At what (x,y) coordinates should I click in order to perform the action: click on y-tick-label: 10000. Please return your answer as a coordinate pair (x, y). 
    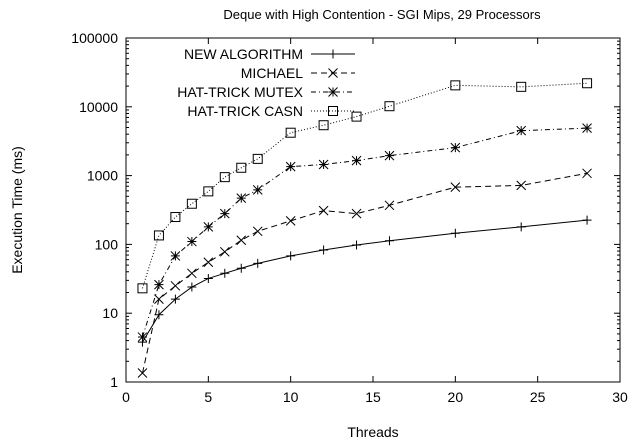
    Looking at the image, I should click on (98, 107).